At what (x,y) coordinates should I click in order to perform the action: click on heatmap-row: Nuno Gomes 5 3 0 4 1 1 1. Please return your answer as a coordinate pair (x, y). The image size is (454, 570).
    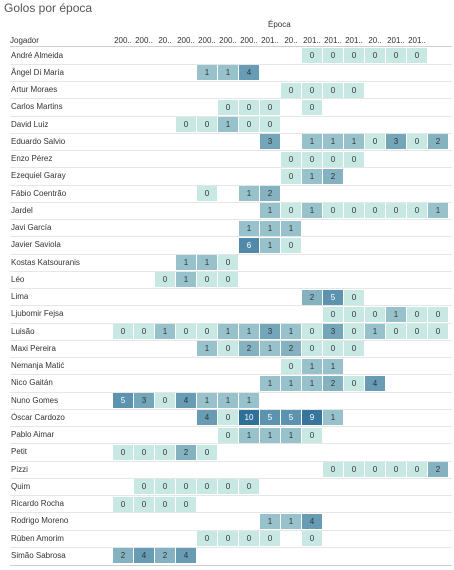
    Looking at the image, I should click on (227, 401).